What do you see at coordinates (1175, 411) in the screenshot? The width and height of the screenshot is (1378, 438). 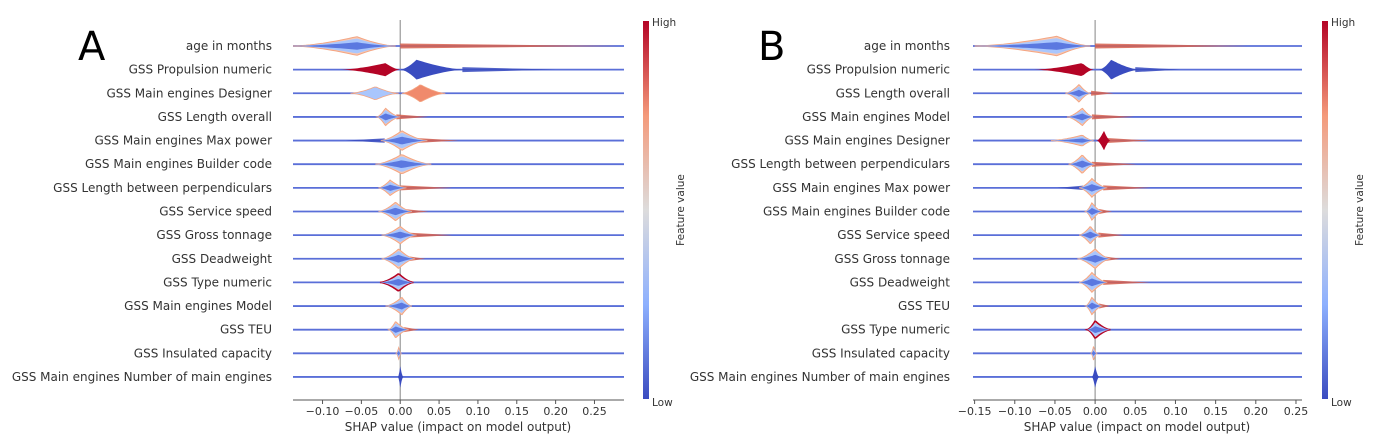 I see `x-tick-label: 0.10` at bounding box center [1175, 411].